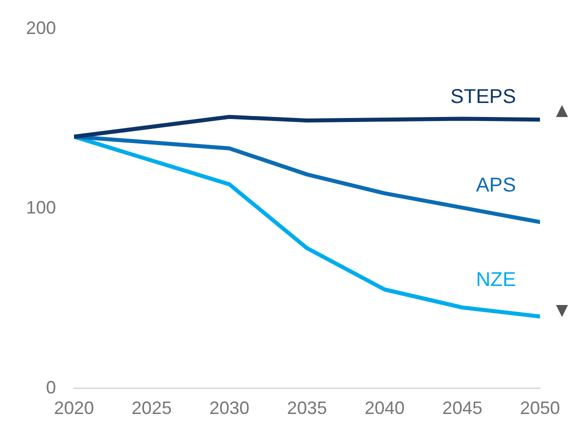  Describe the element at coordinates (51, 387) in the screenshot. I see `y-tick-label: 0` at that location.